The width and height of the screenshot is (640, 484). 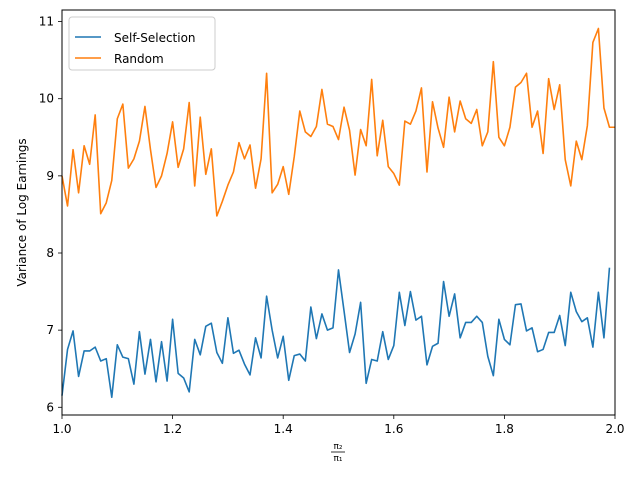 I want to click on y-tick-label: 7, so click(x=50, y=330).